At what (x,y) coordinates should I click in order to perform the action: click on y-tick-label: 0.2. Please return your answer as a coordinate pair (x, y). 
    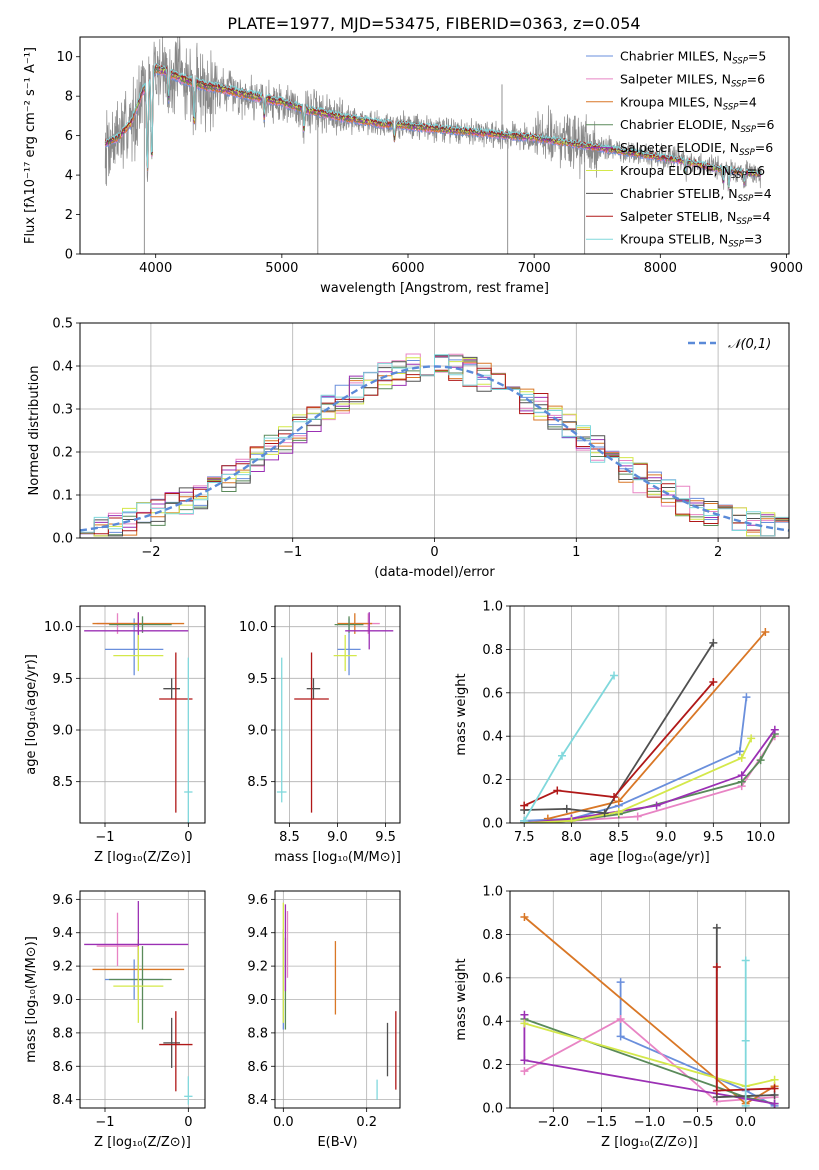
    Looking at the image, I should click on (492, 780).